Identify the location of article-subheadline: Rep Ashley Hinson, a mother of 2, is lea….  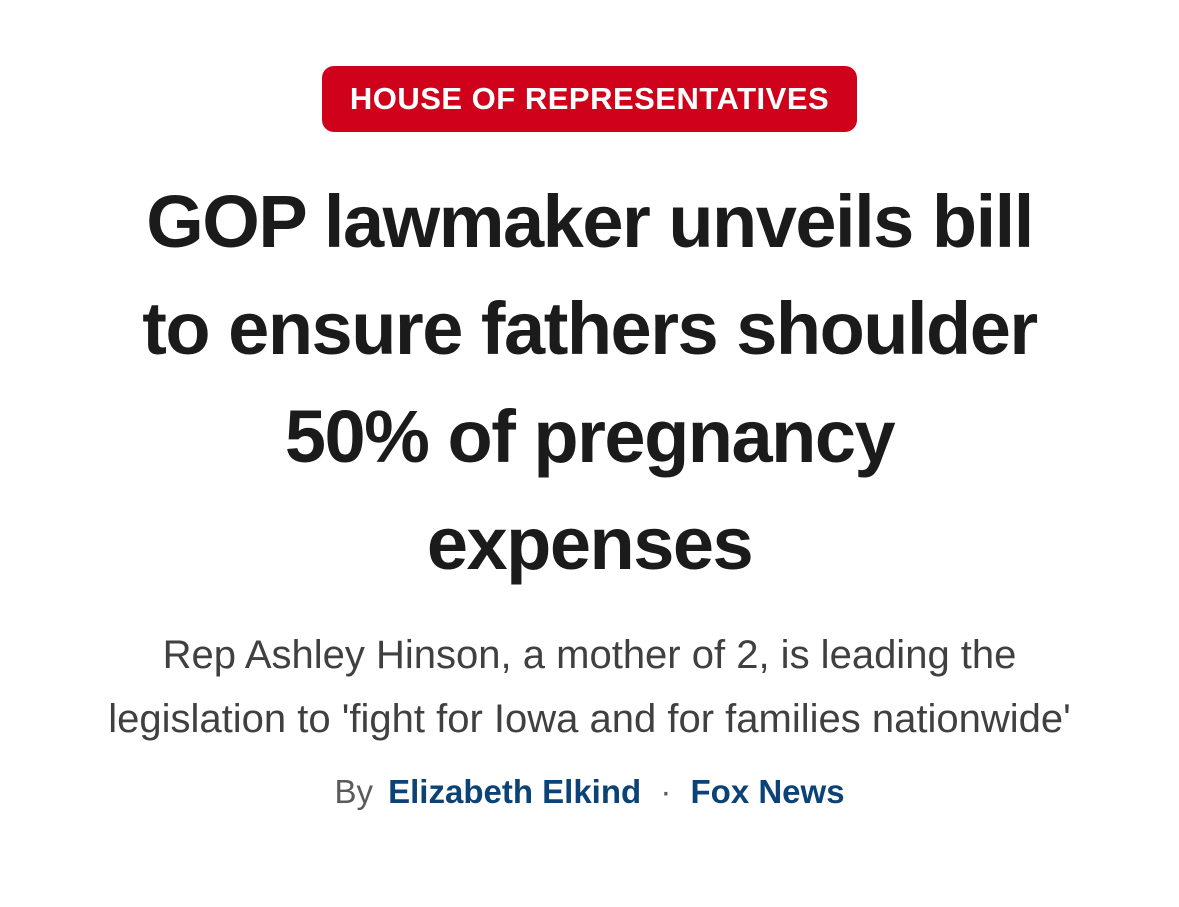
(589, 687).